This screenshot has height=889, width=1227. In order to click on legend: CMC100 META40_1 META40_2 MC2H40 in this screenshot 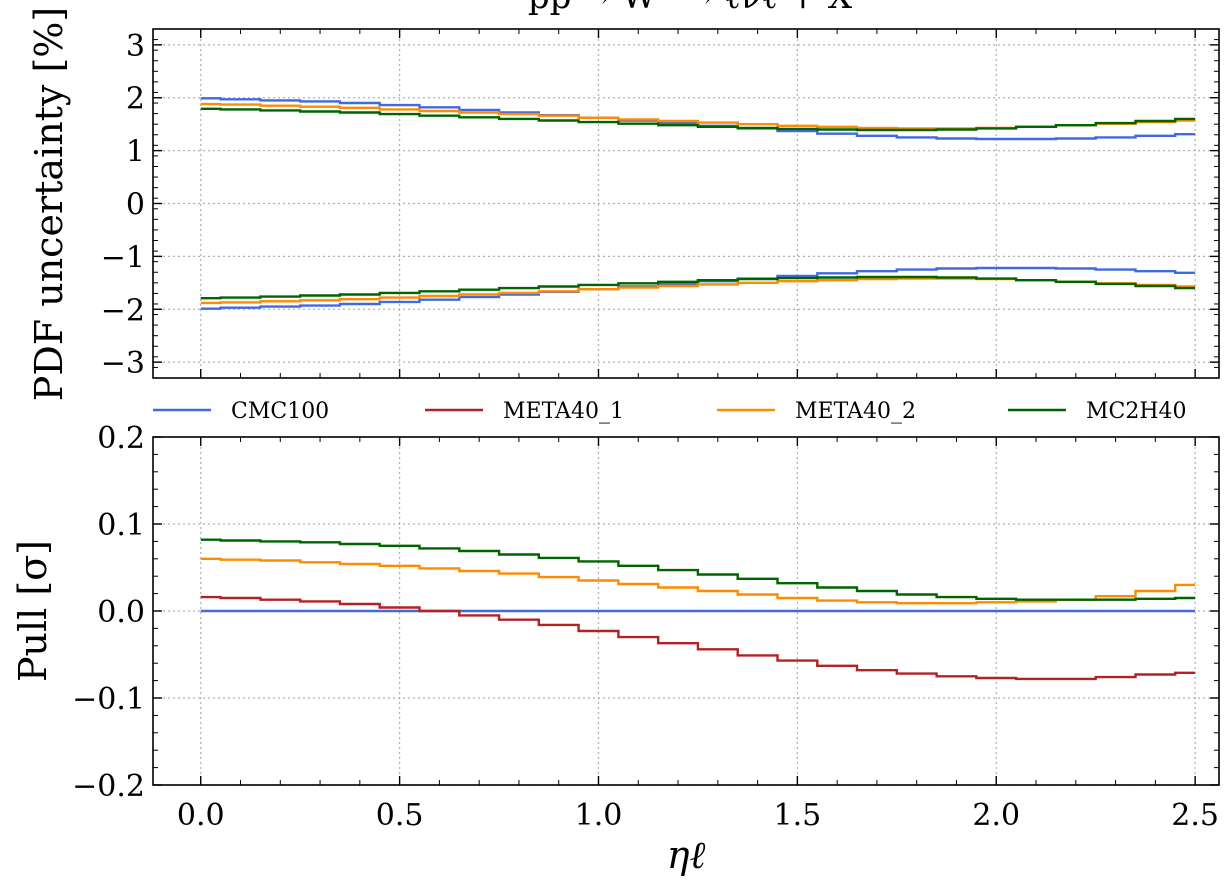, I will do `click(670, 411)`.